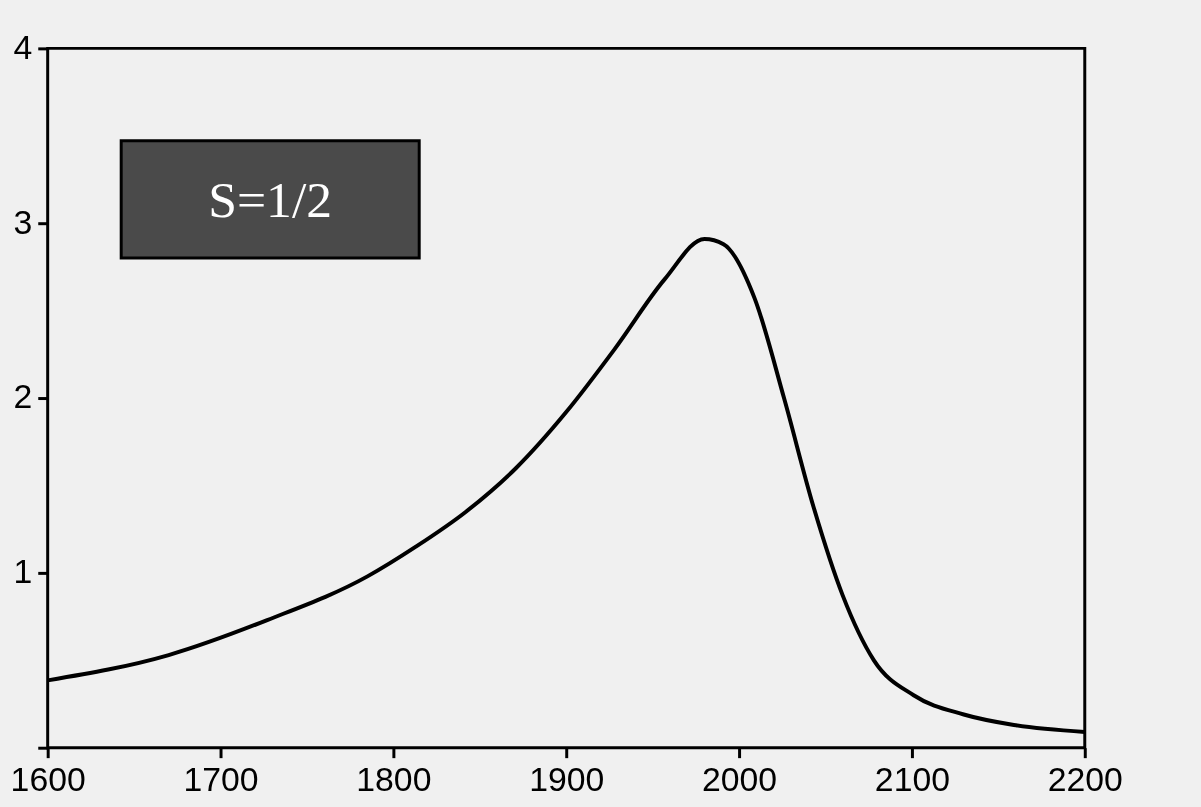 This screenshot has width=1201, height=807. I want to click on x-tick-label: 2100, so click(912, 778).